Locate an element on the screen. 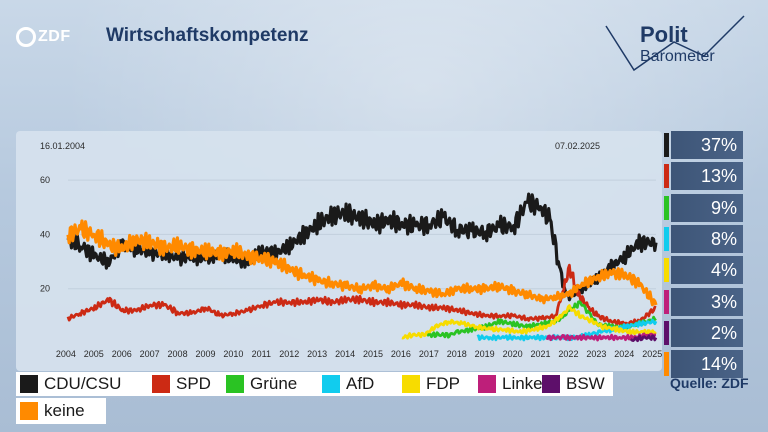 Image resolution: width=768 pixels, height=432 pixels. final-value-label: 37% is located at coordinates (707, 145).